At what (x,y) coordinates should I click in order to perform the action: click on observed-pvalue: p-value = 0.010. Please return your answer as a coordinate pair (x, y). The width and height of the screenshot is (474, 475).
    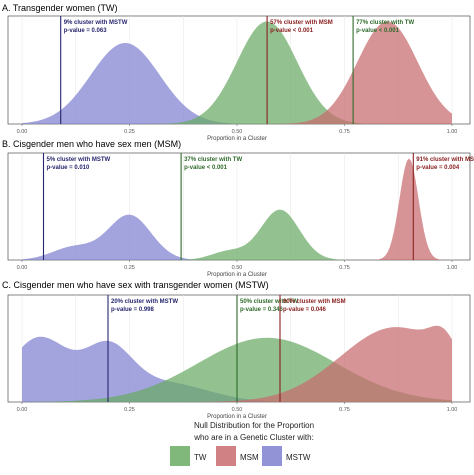
    Looking at the image, I should click on (69, 168).